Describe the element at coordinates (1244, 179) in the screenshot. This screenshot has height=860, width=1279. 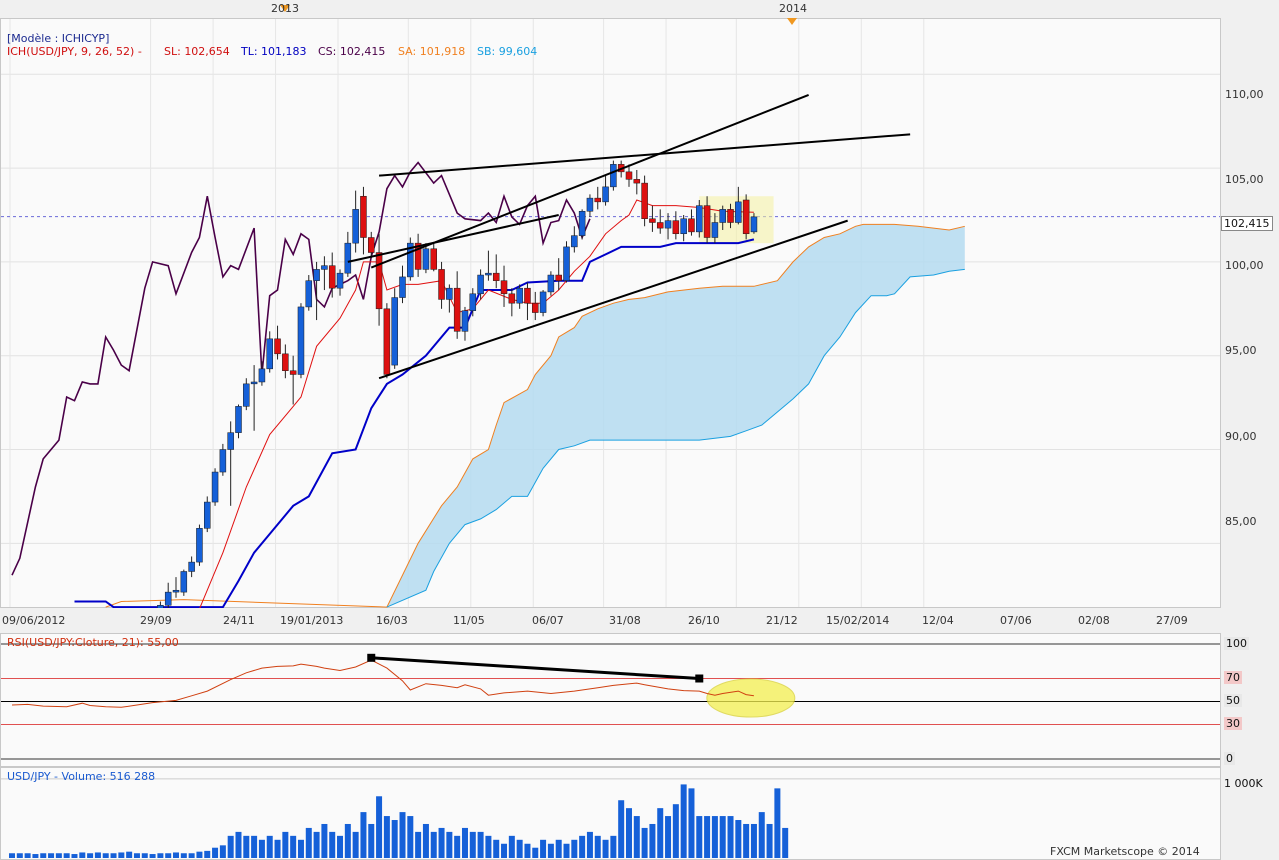
I see `price-tick: 105,00` at that location.